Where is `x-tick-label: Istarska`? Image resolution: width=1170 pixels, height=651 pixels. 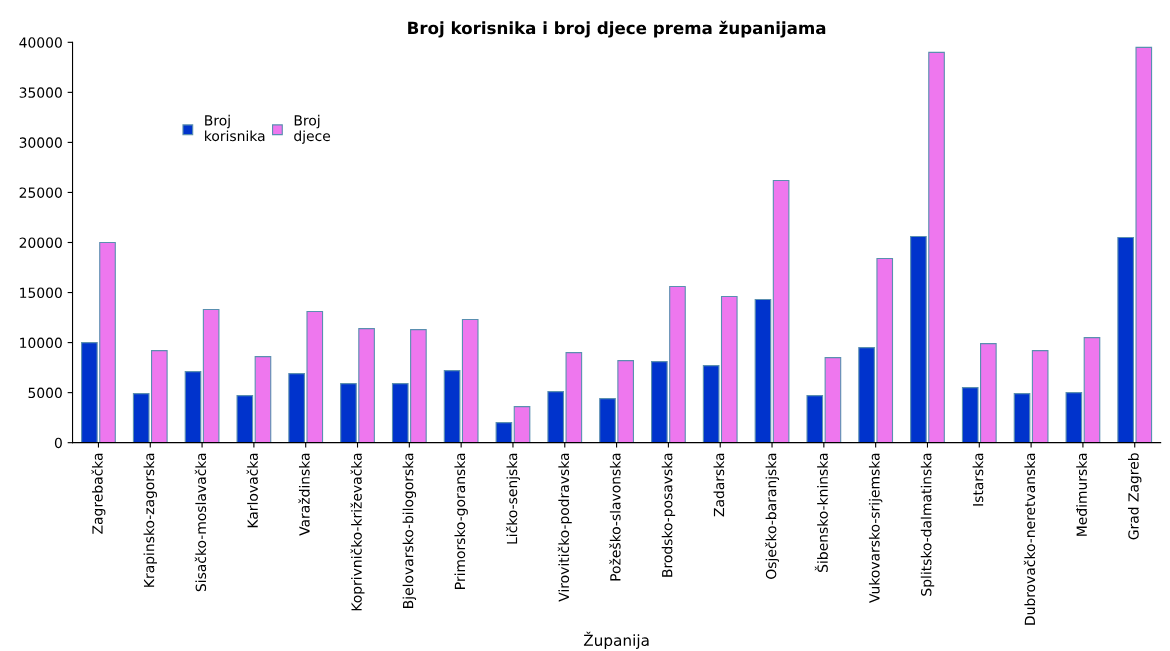
x-tick-label: Istarska is located at coordinates (978, 479).